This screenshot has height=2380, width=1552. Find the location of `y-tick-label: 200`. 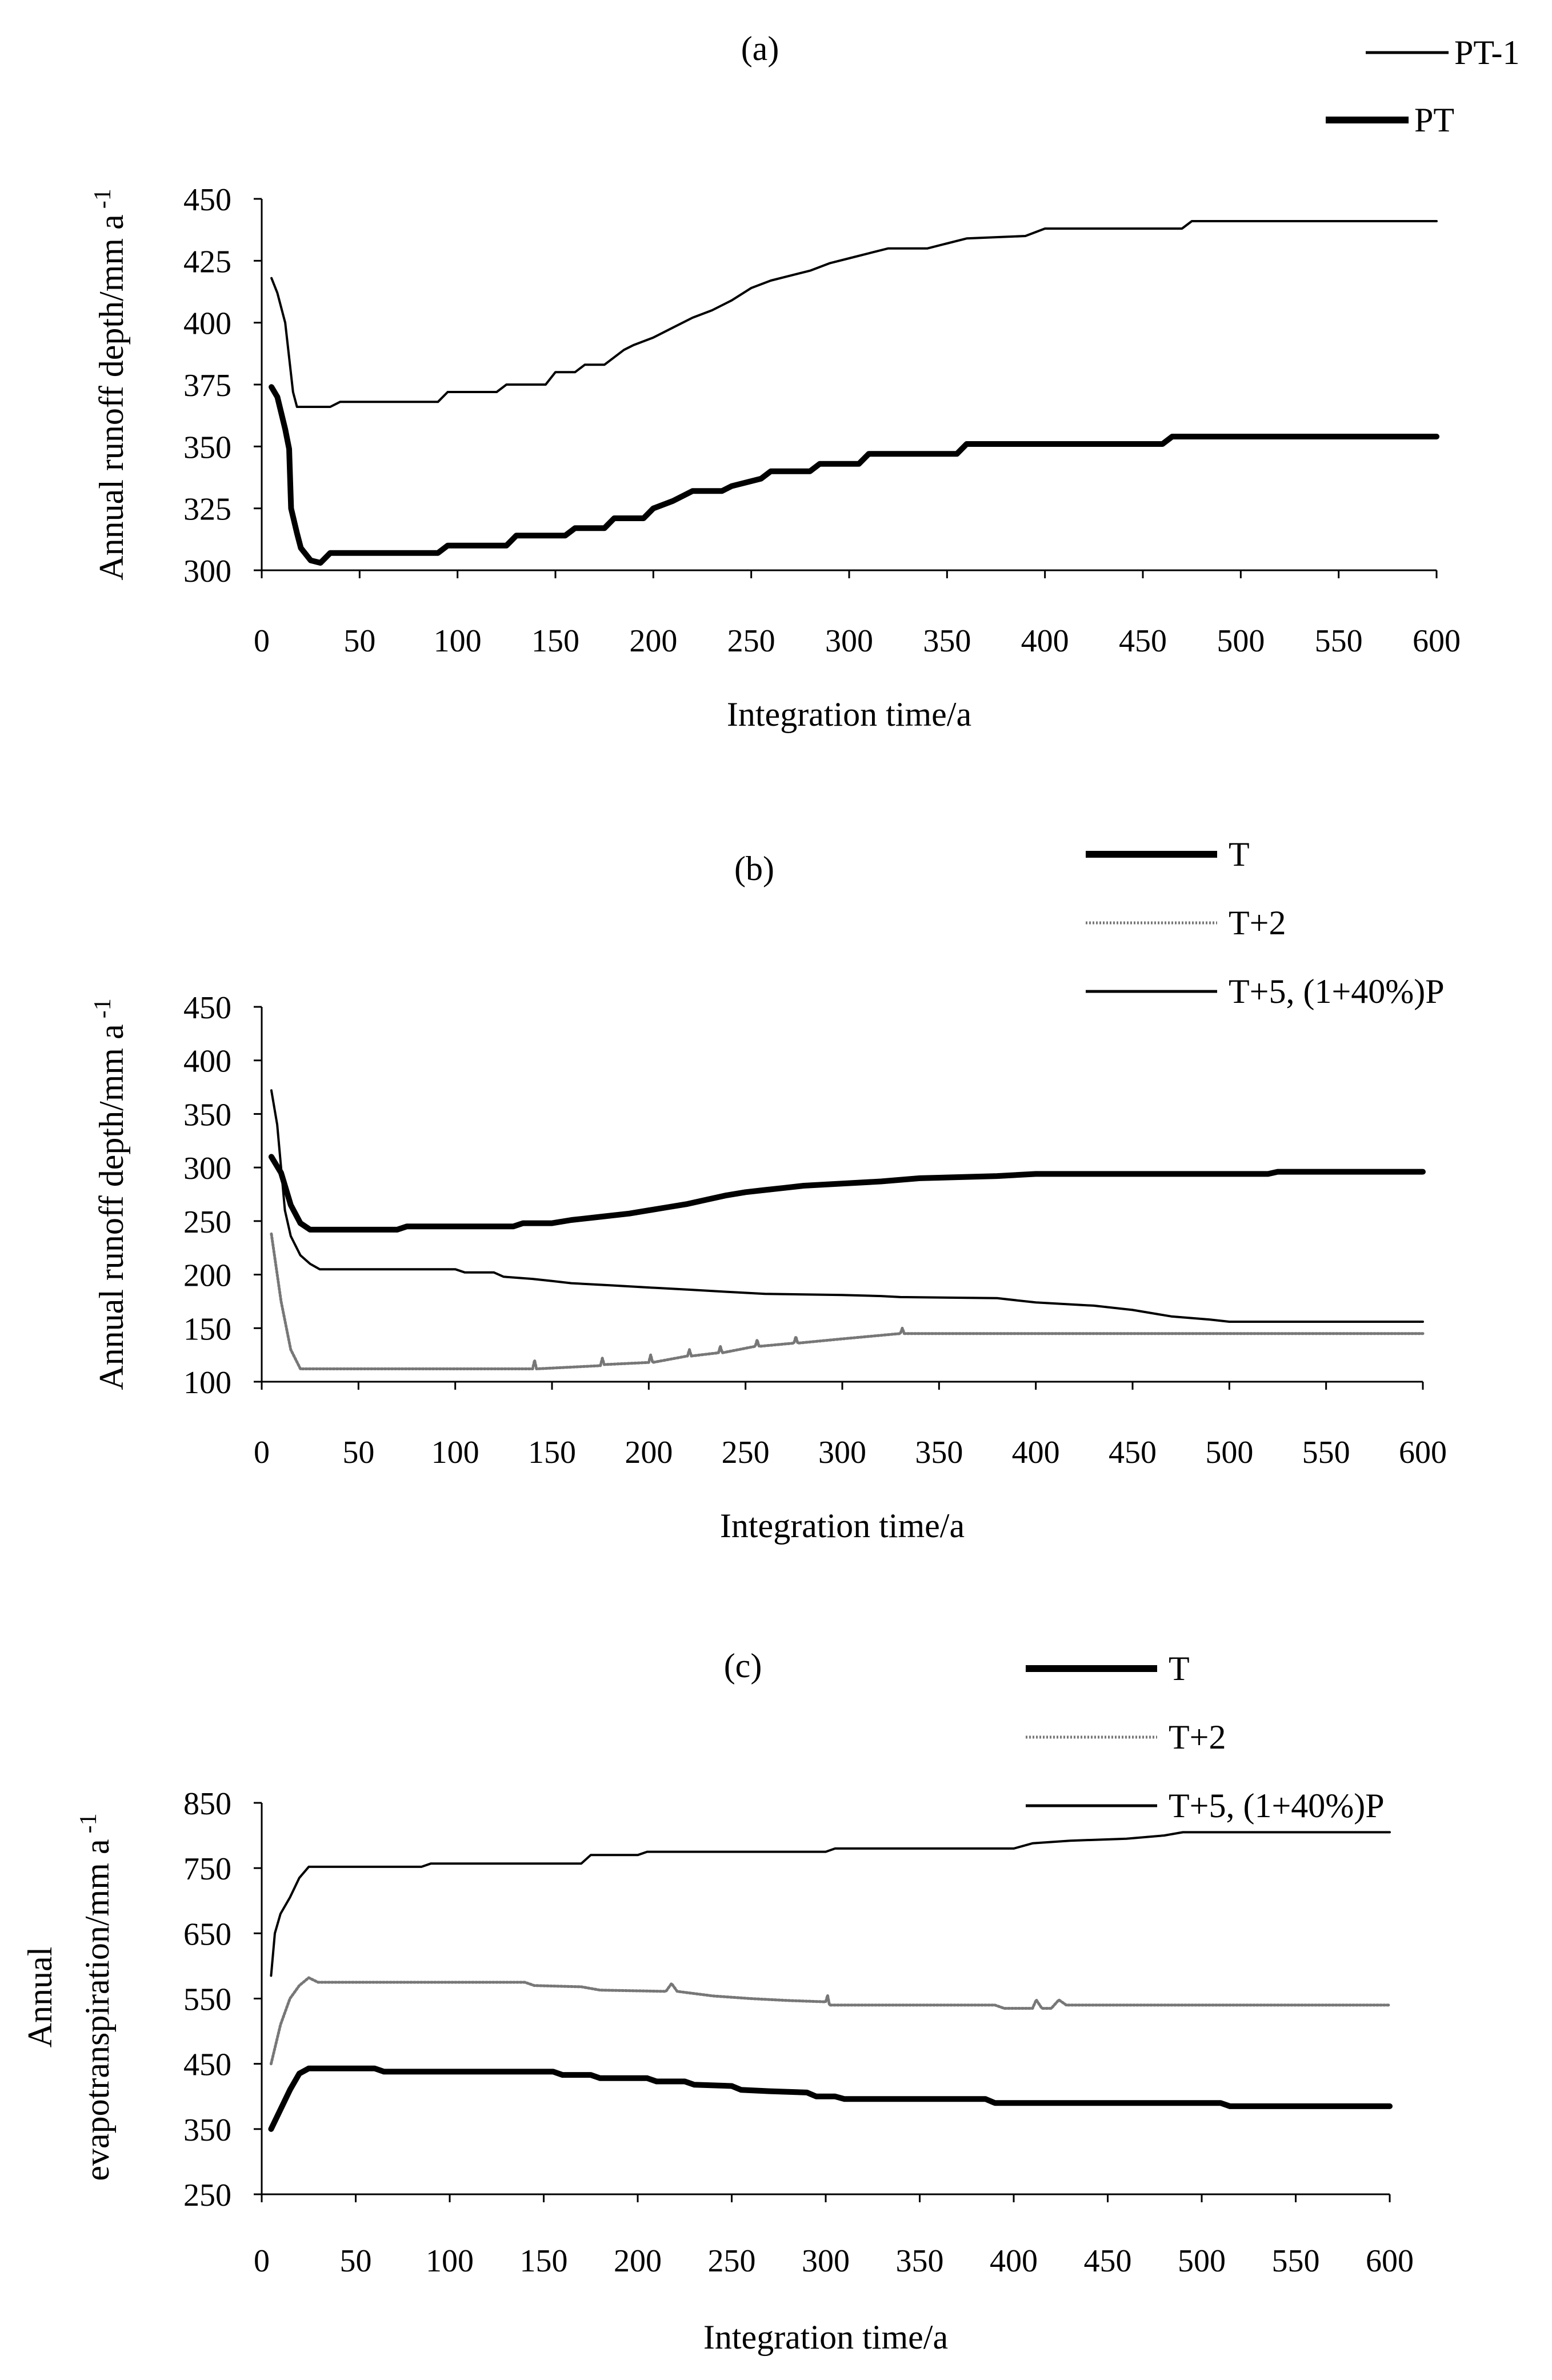

y-tick-label: 200 is located at coordinates (207, 1276).